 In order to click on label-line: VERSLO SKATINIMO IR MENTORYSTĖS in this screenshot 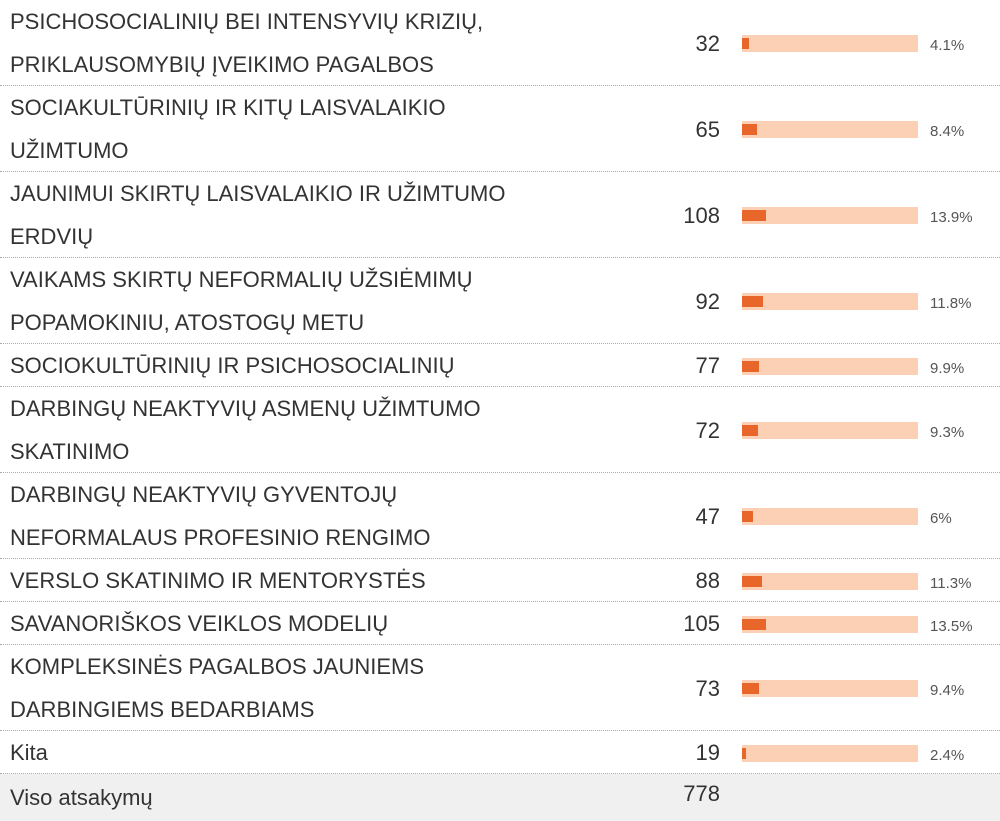, I will do `click(218, 580)`.